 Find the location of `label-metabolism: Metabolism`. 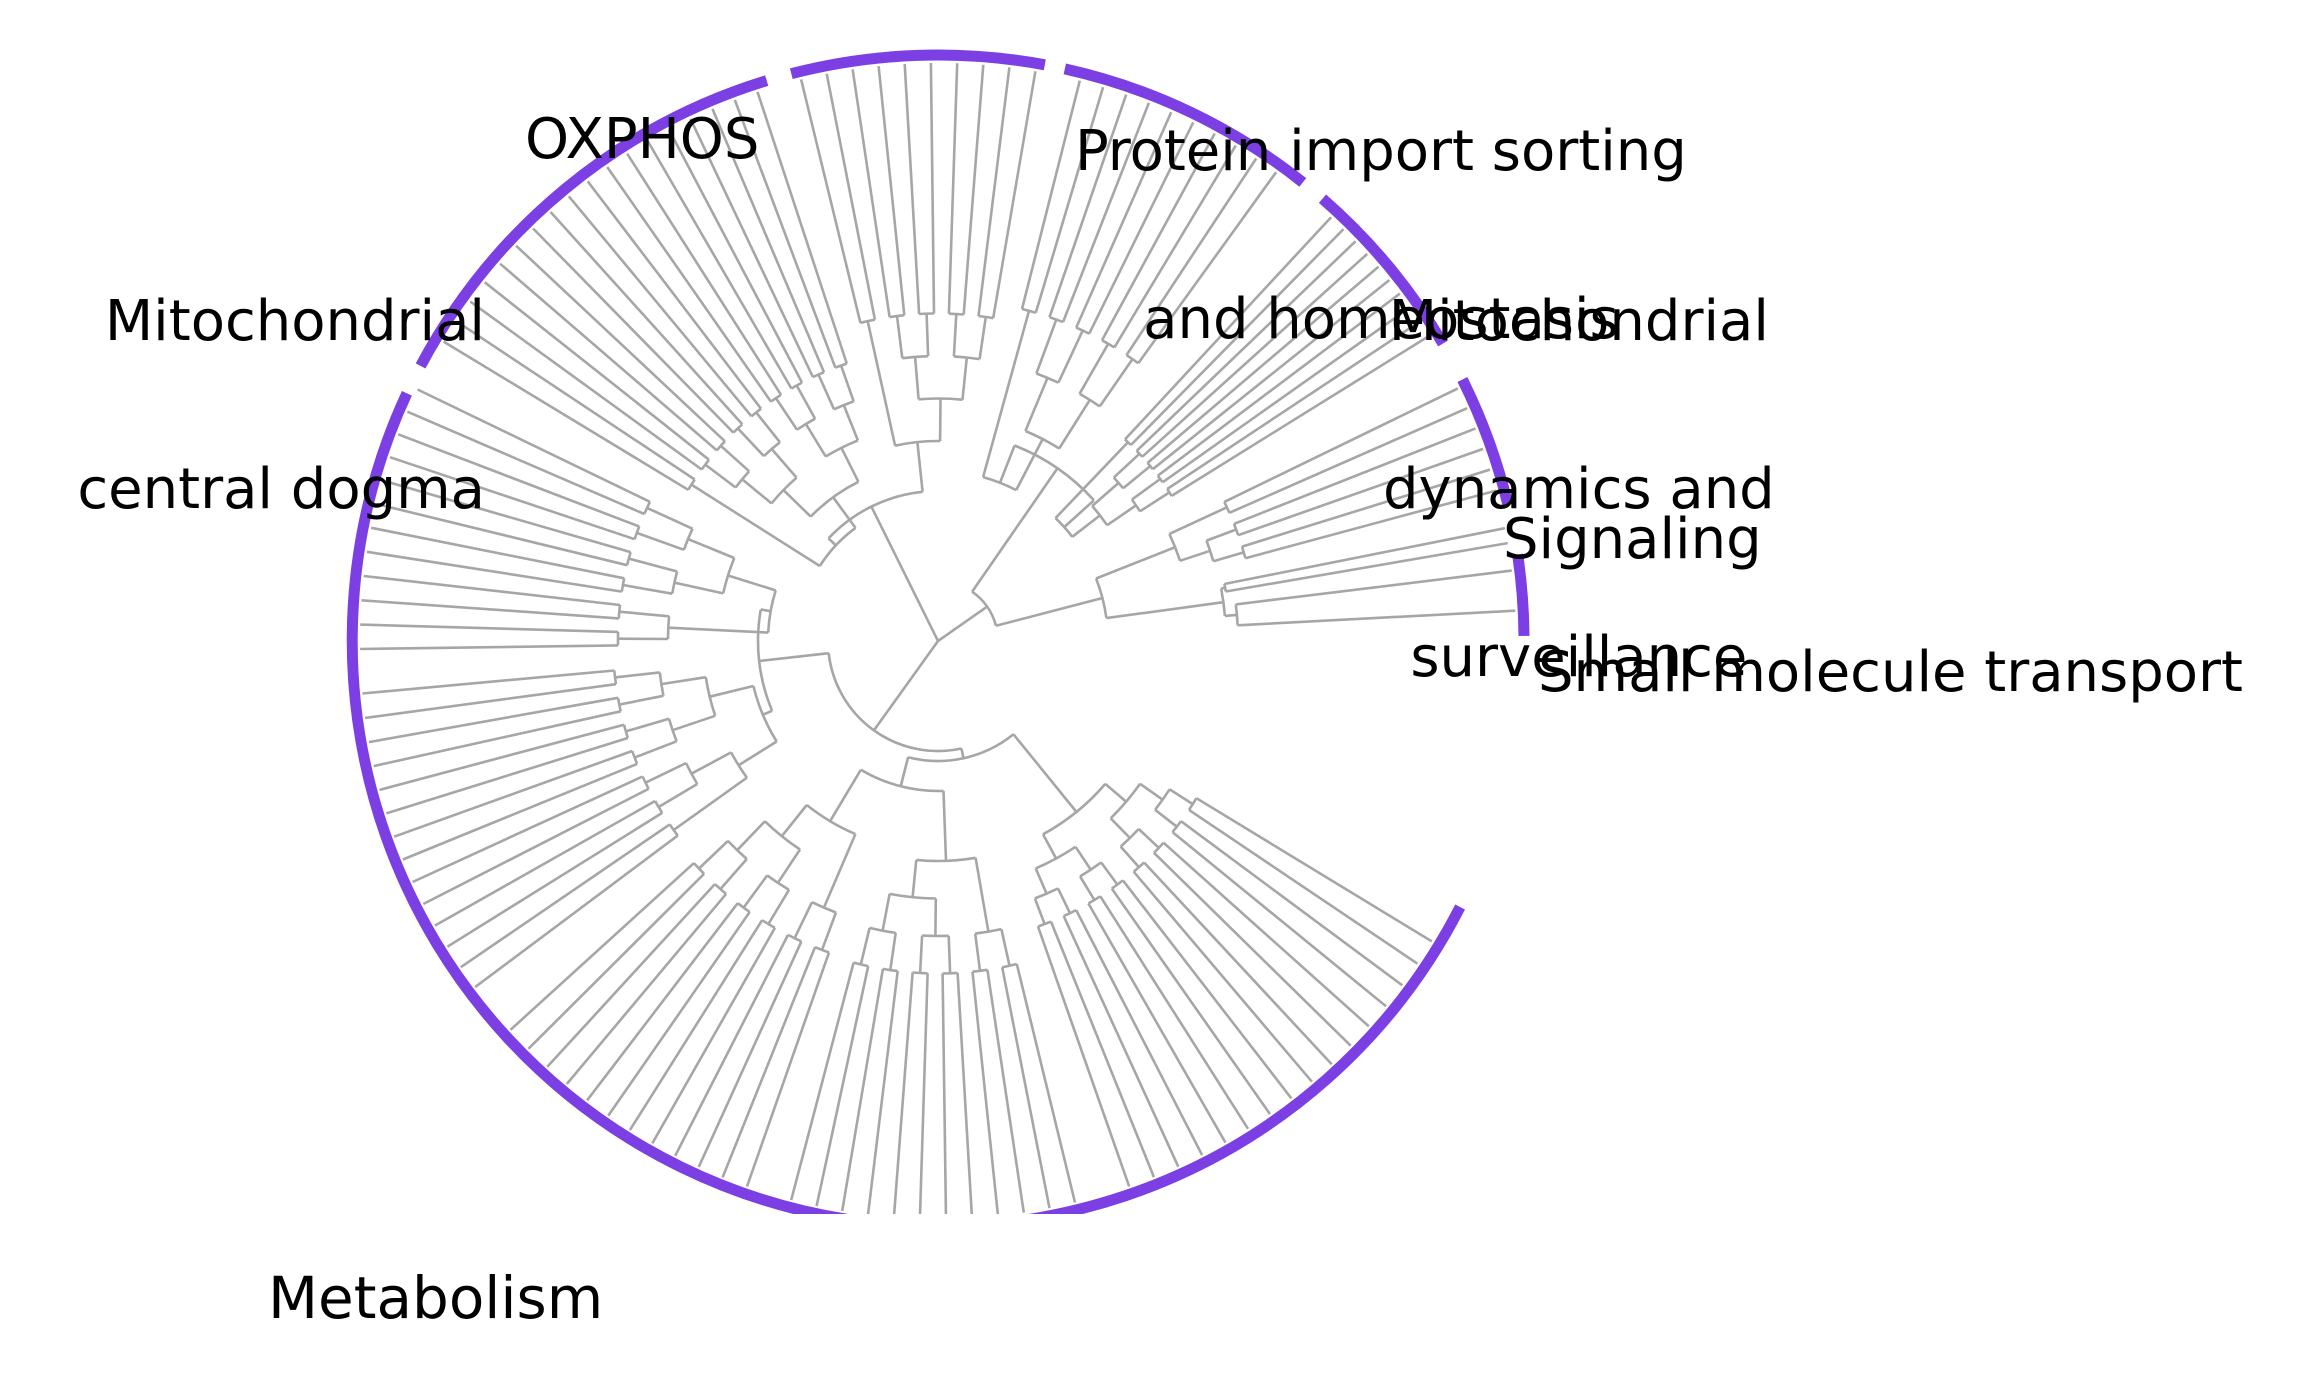

label-metabolism: Metabolism is located at coordinates (435, 1269).